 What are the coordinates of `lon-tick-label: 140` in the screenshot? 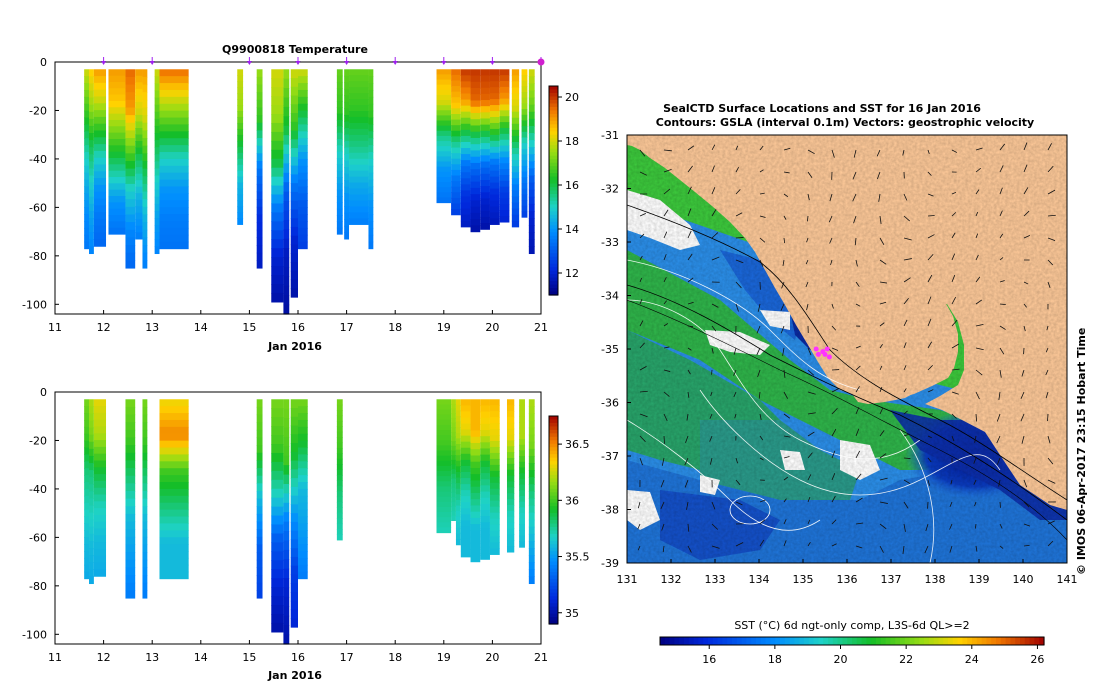 It's located at (1023, 579).